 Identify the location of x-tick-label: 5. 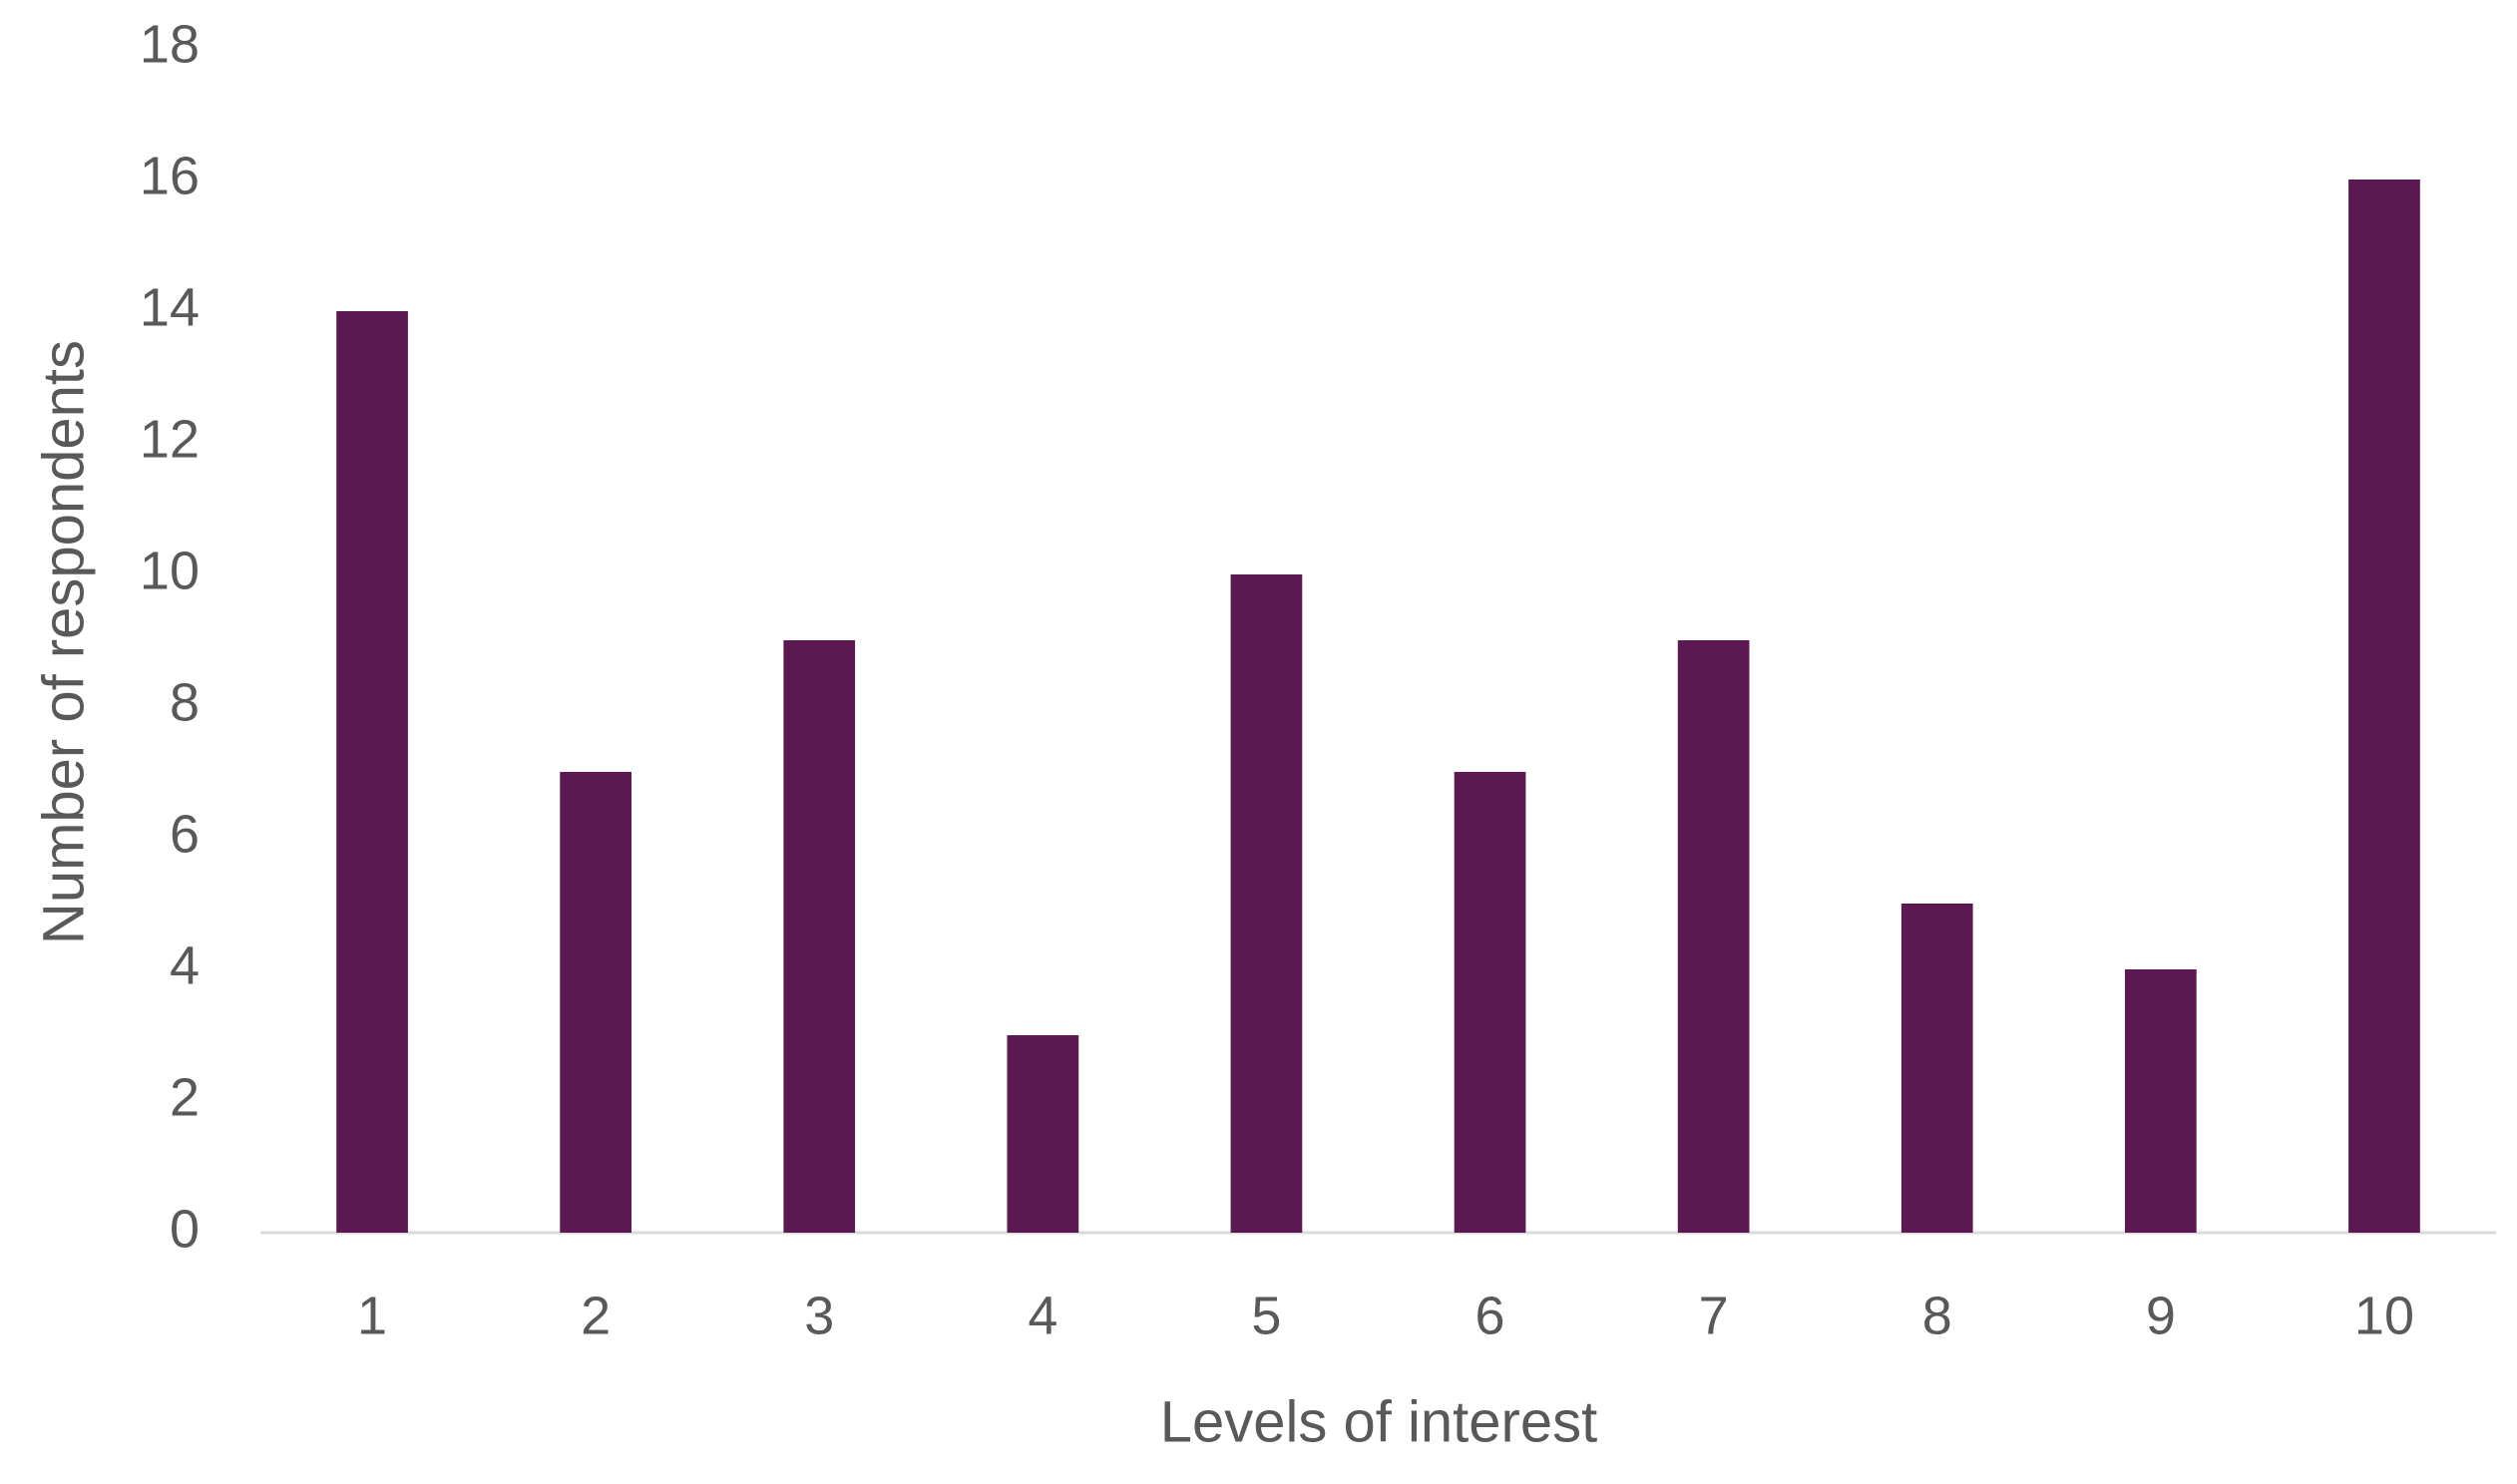
(1266, 1315).